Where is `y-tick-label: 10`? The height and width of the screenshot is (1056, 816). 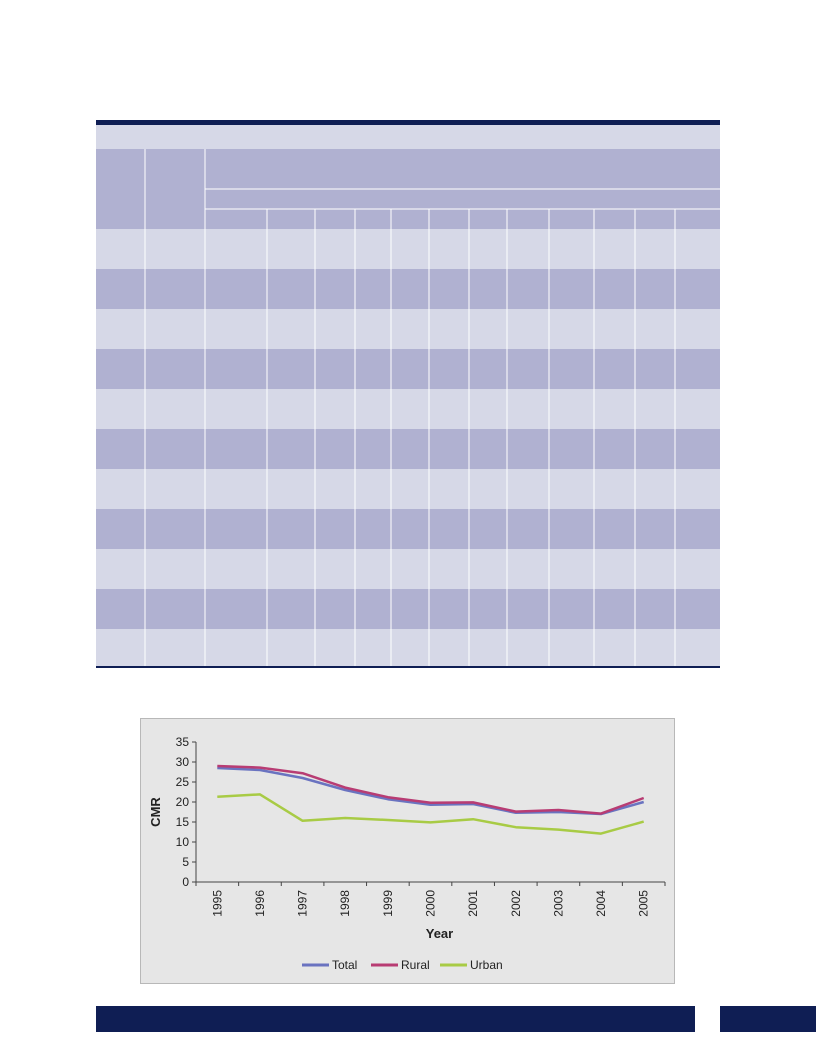 y-tick-label: 10 is located at coordinates (183, 842).